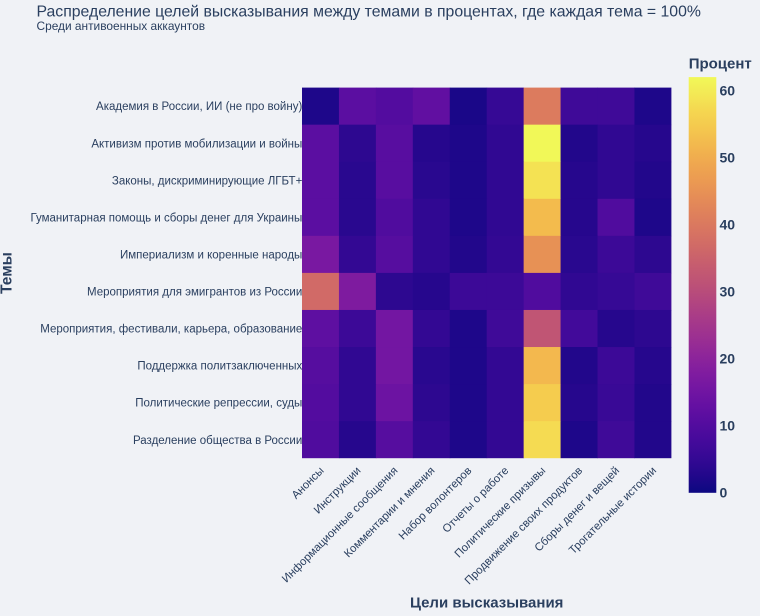 The image size is (760, 616). I want to click on svg-text: 0, so click(724, 493).